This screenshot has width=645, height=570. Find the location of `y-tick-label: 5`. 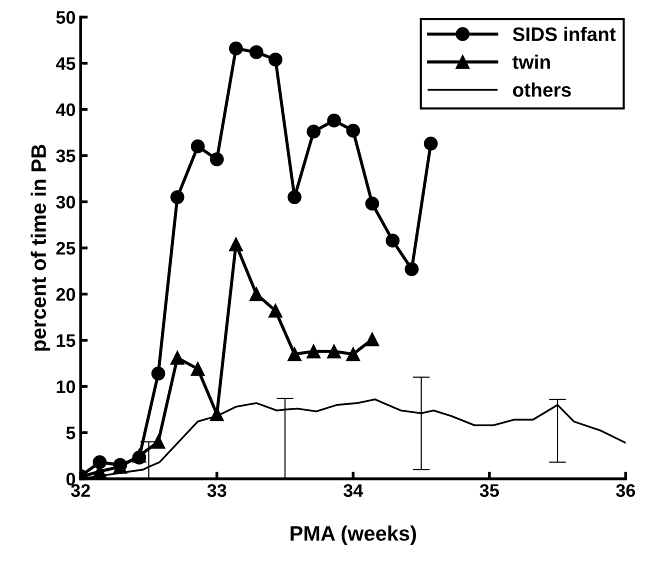

y-tick-label: 5 is located at coordinates (71, 433).